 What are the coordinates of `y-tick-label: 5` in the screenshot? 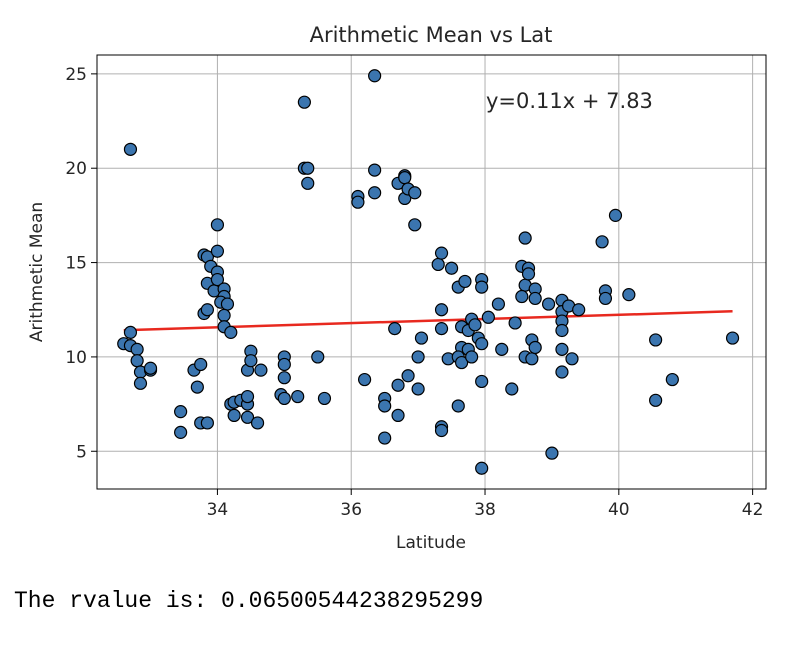 It's located at (81, 452).